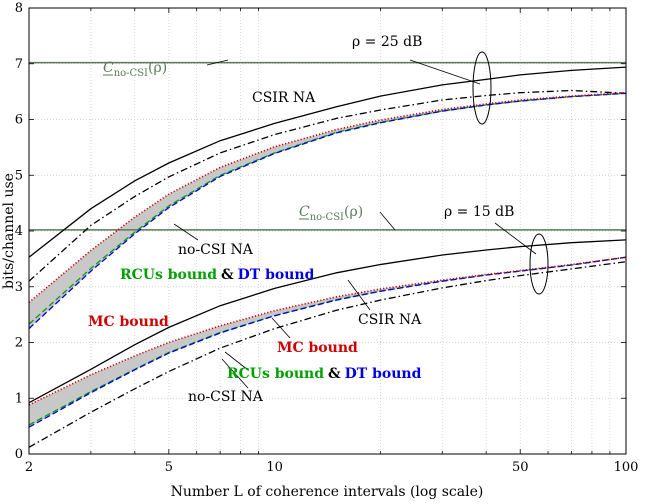 The height and width of the screenshot is (504, 664). What do you see at coordinates (19, 8) in the screenshot?
I see `y-tick-label: 8` at bounding box center [19, 8].